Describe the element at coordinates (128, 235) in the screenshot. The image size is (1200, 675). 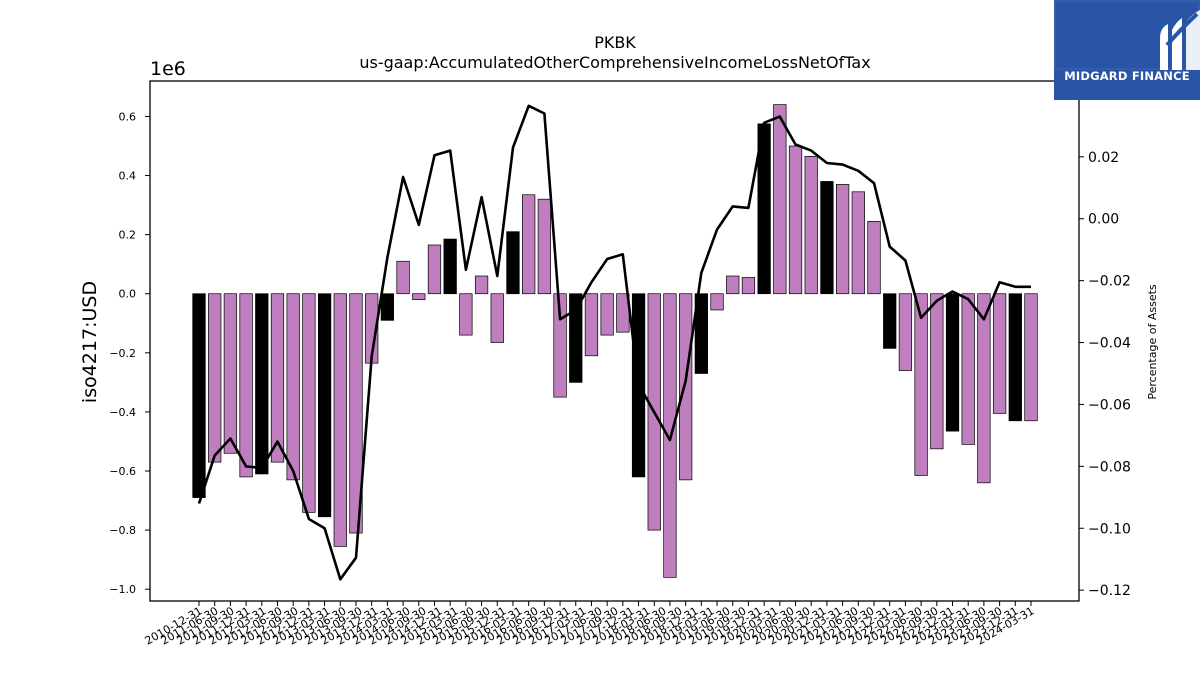
I see `y-tick-label: 0.2` at that location.